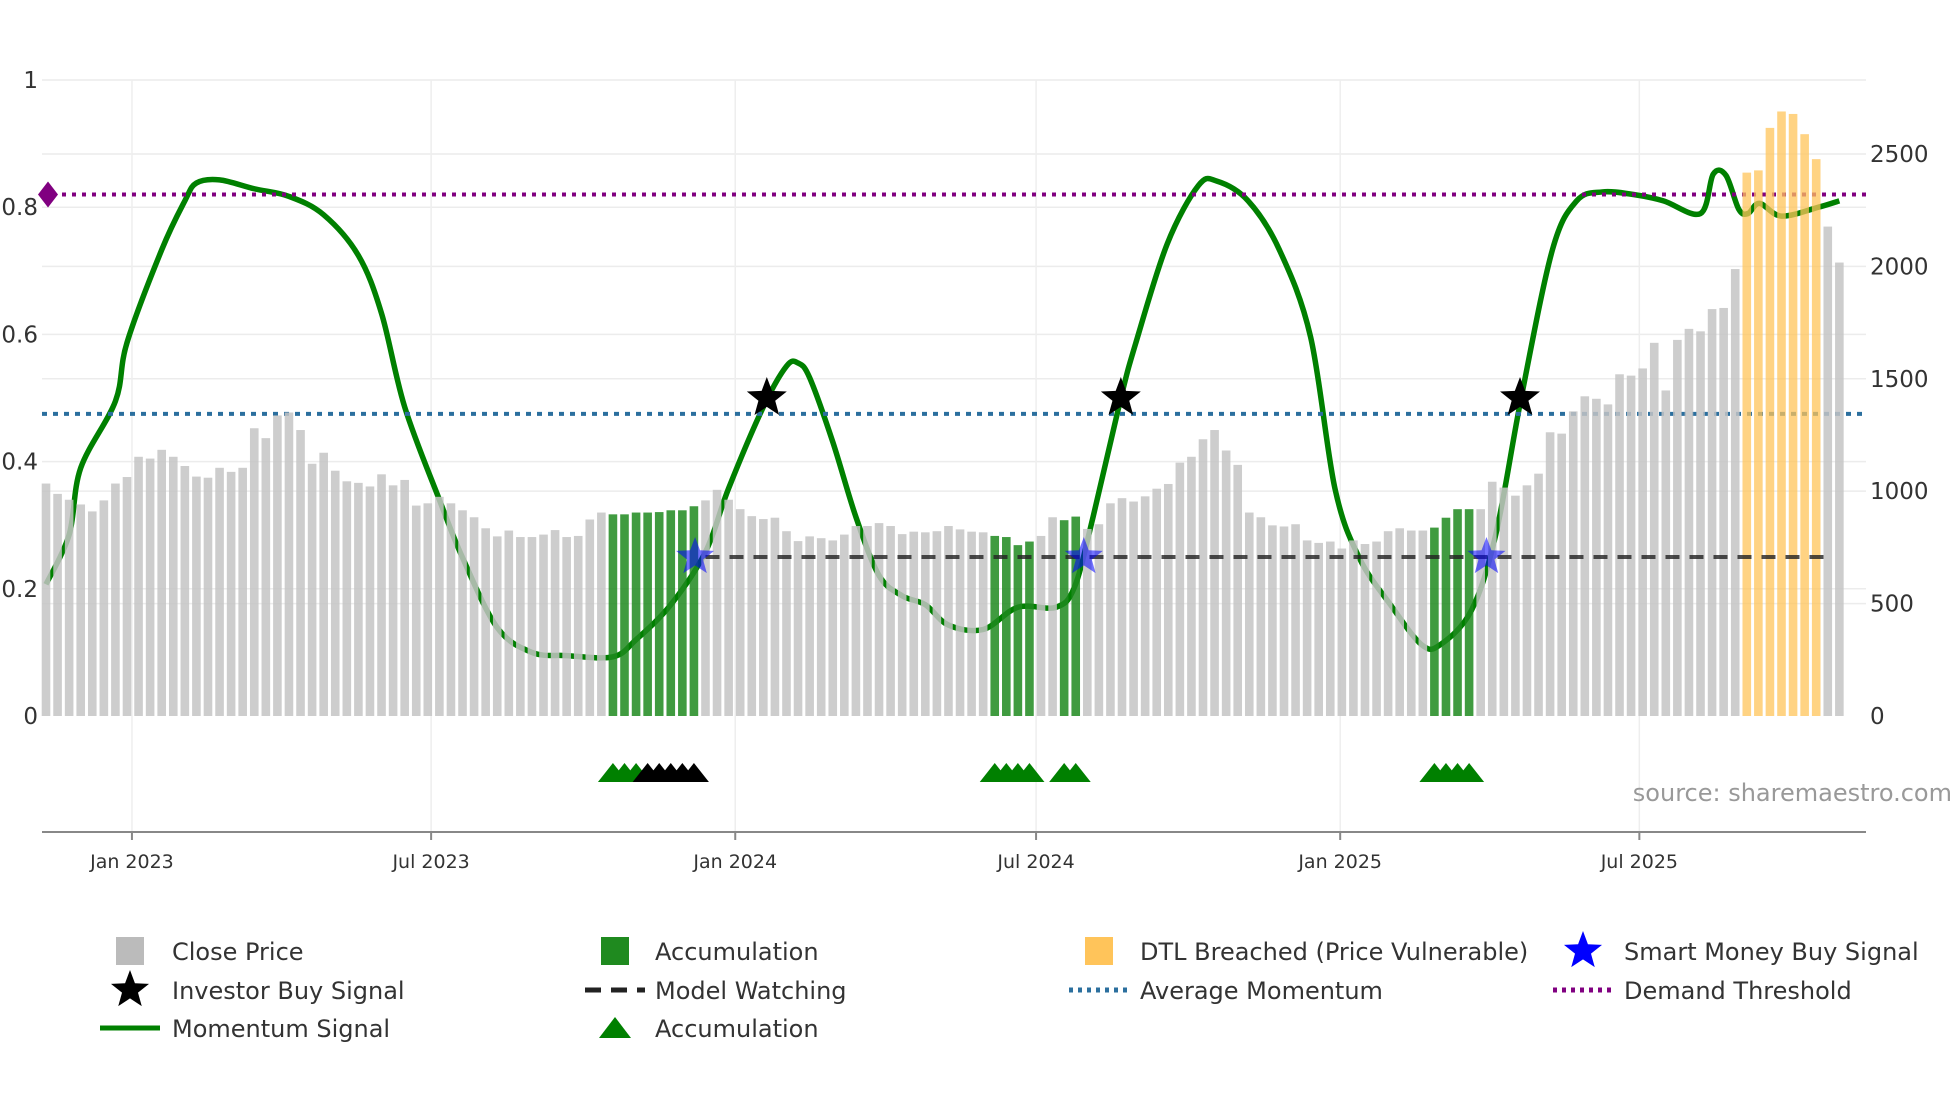 The height and width of the screenshot is (1106, 1960). I want to click on x-tick-label: Jul 2023, so click(430, 862).